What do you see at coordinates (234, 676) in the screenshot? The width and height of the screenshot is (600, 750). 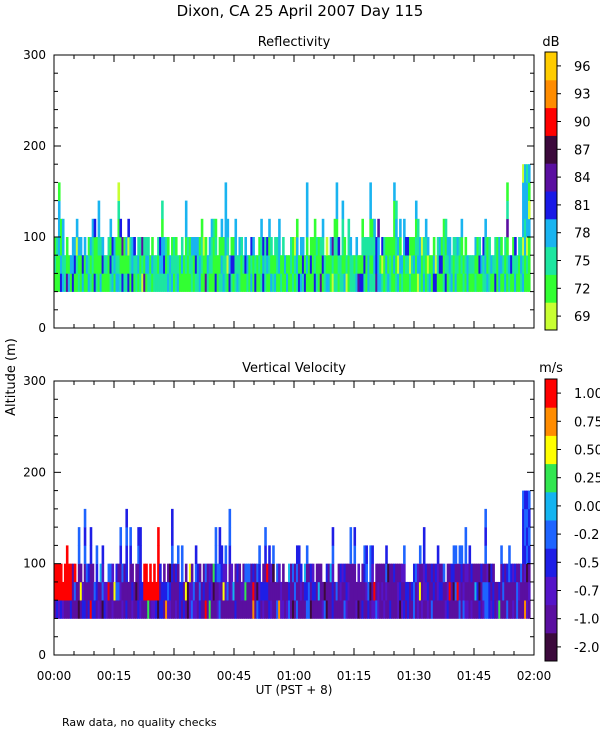 I see `x-tick-label: 00:45` at bounding box center [234, 676].